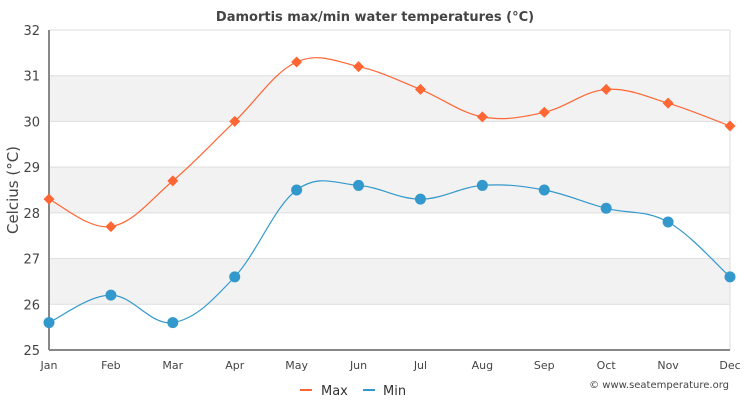 The width and height of the screenshot is (750, 400). I want to click on y-tick-label: 26, so click(31, 305).